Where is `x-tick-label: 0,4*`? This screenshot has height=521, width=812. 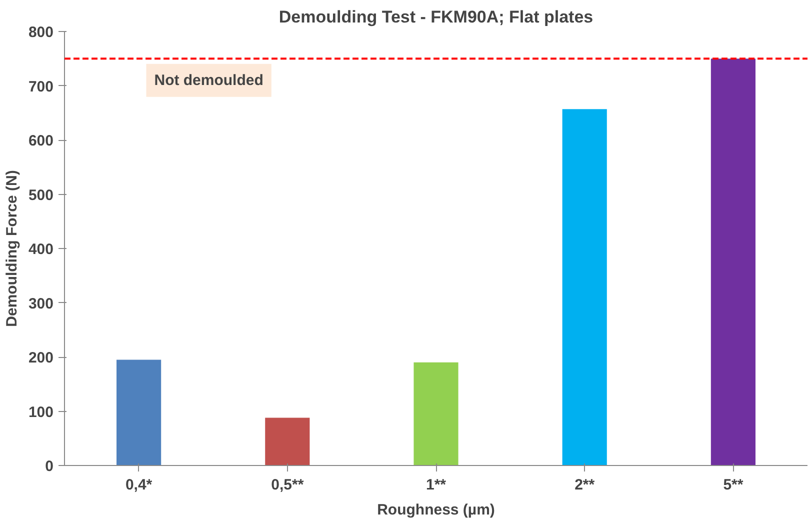
x-tick-label: 0,4* is located at coordinates (138, 485).